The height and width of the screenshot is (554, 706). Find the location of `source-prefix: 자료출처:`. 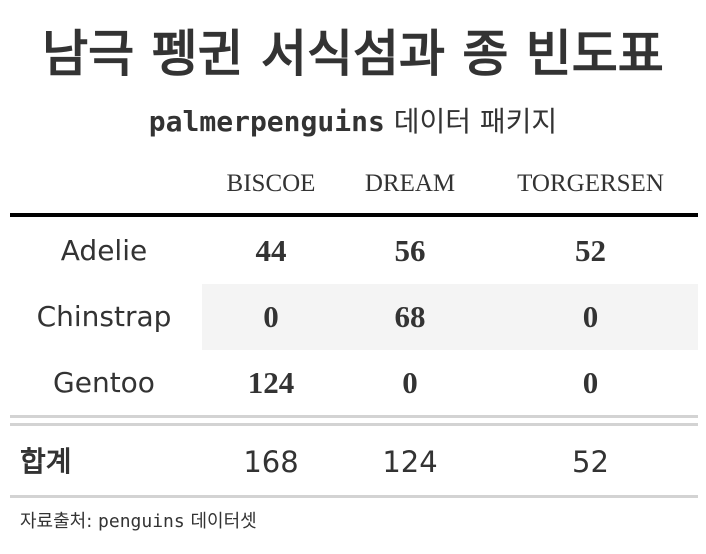

source-prefix: 자료출처: is located at coordinates (59, 521).